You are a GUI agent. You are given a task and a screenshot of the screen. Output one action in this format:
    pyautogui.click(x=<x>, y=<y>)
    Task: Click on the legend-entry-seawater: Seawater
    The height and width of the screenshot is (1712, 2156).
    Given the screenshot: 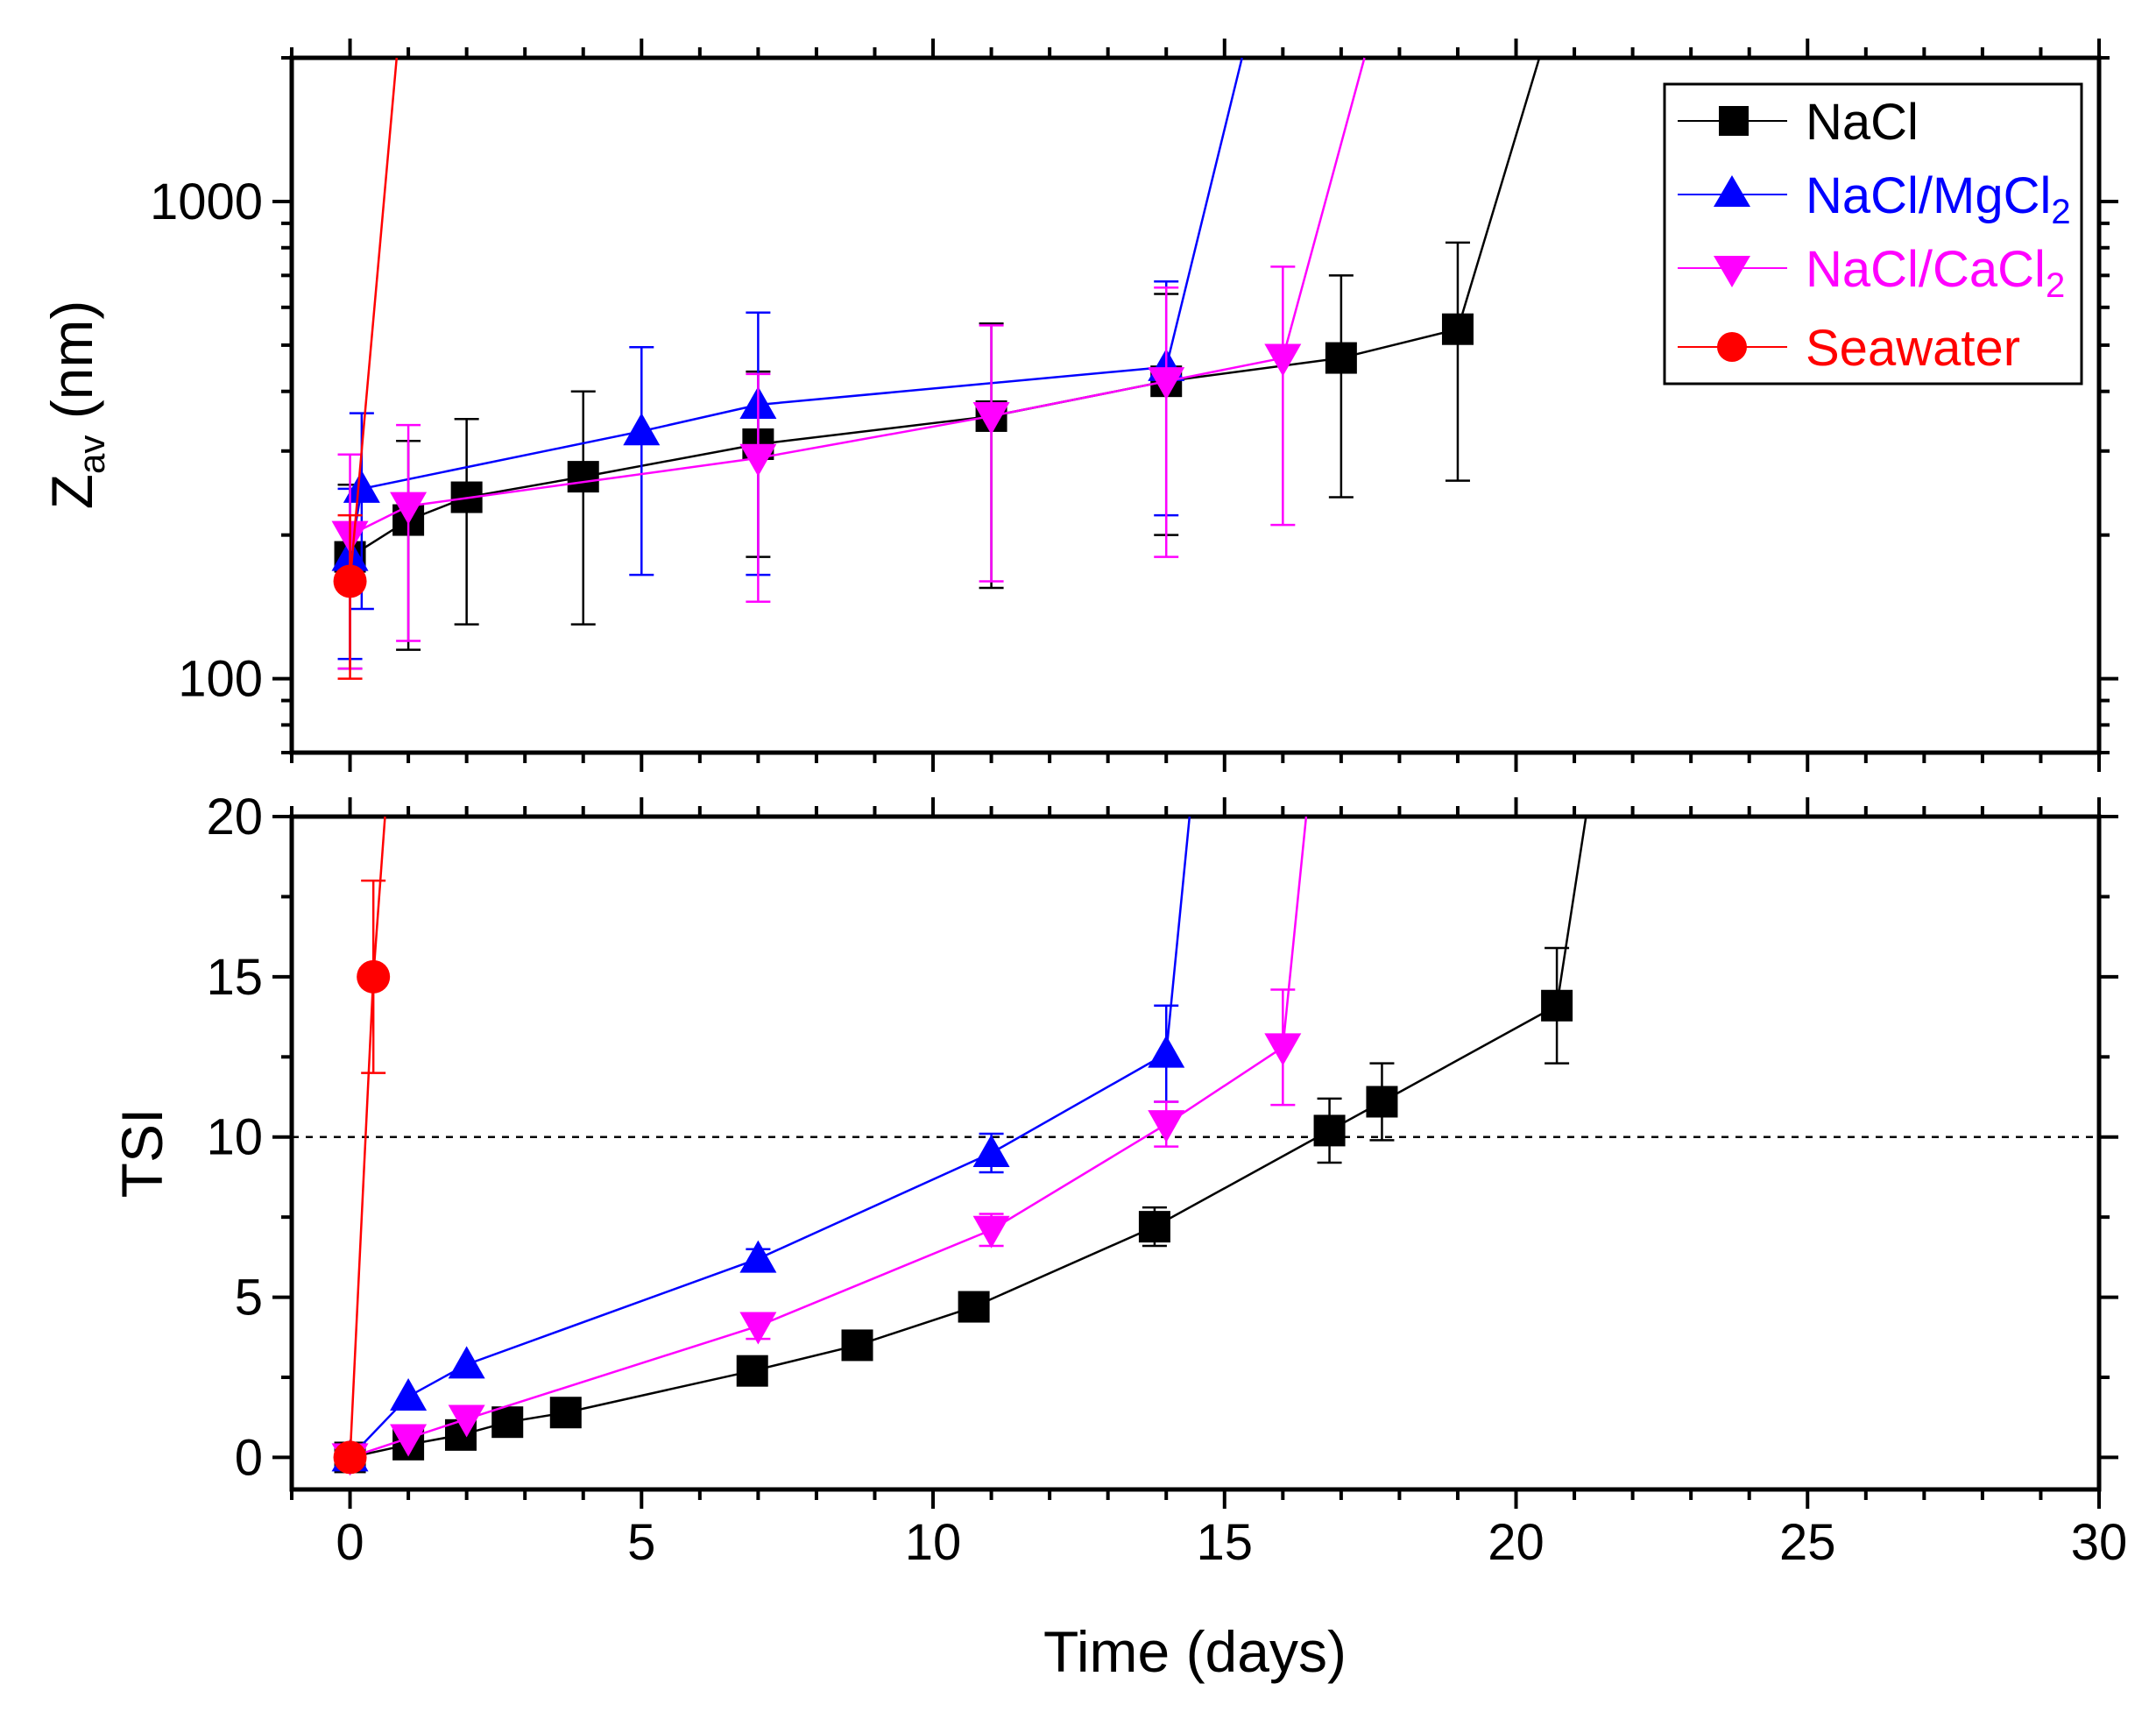 What is the action you would take?
    pyautogui.click(x=1849, y=349)
    